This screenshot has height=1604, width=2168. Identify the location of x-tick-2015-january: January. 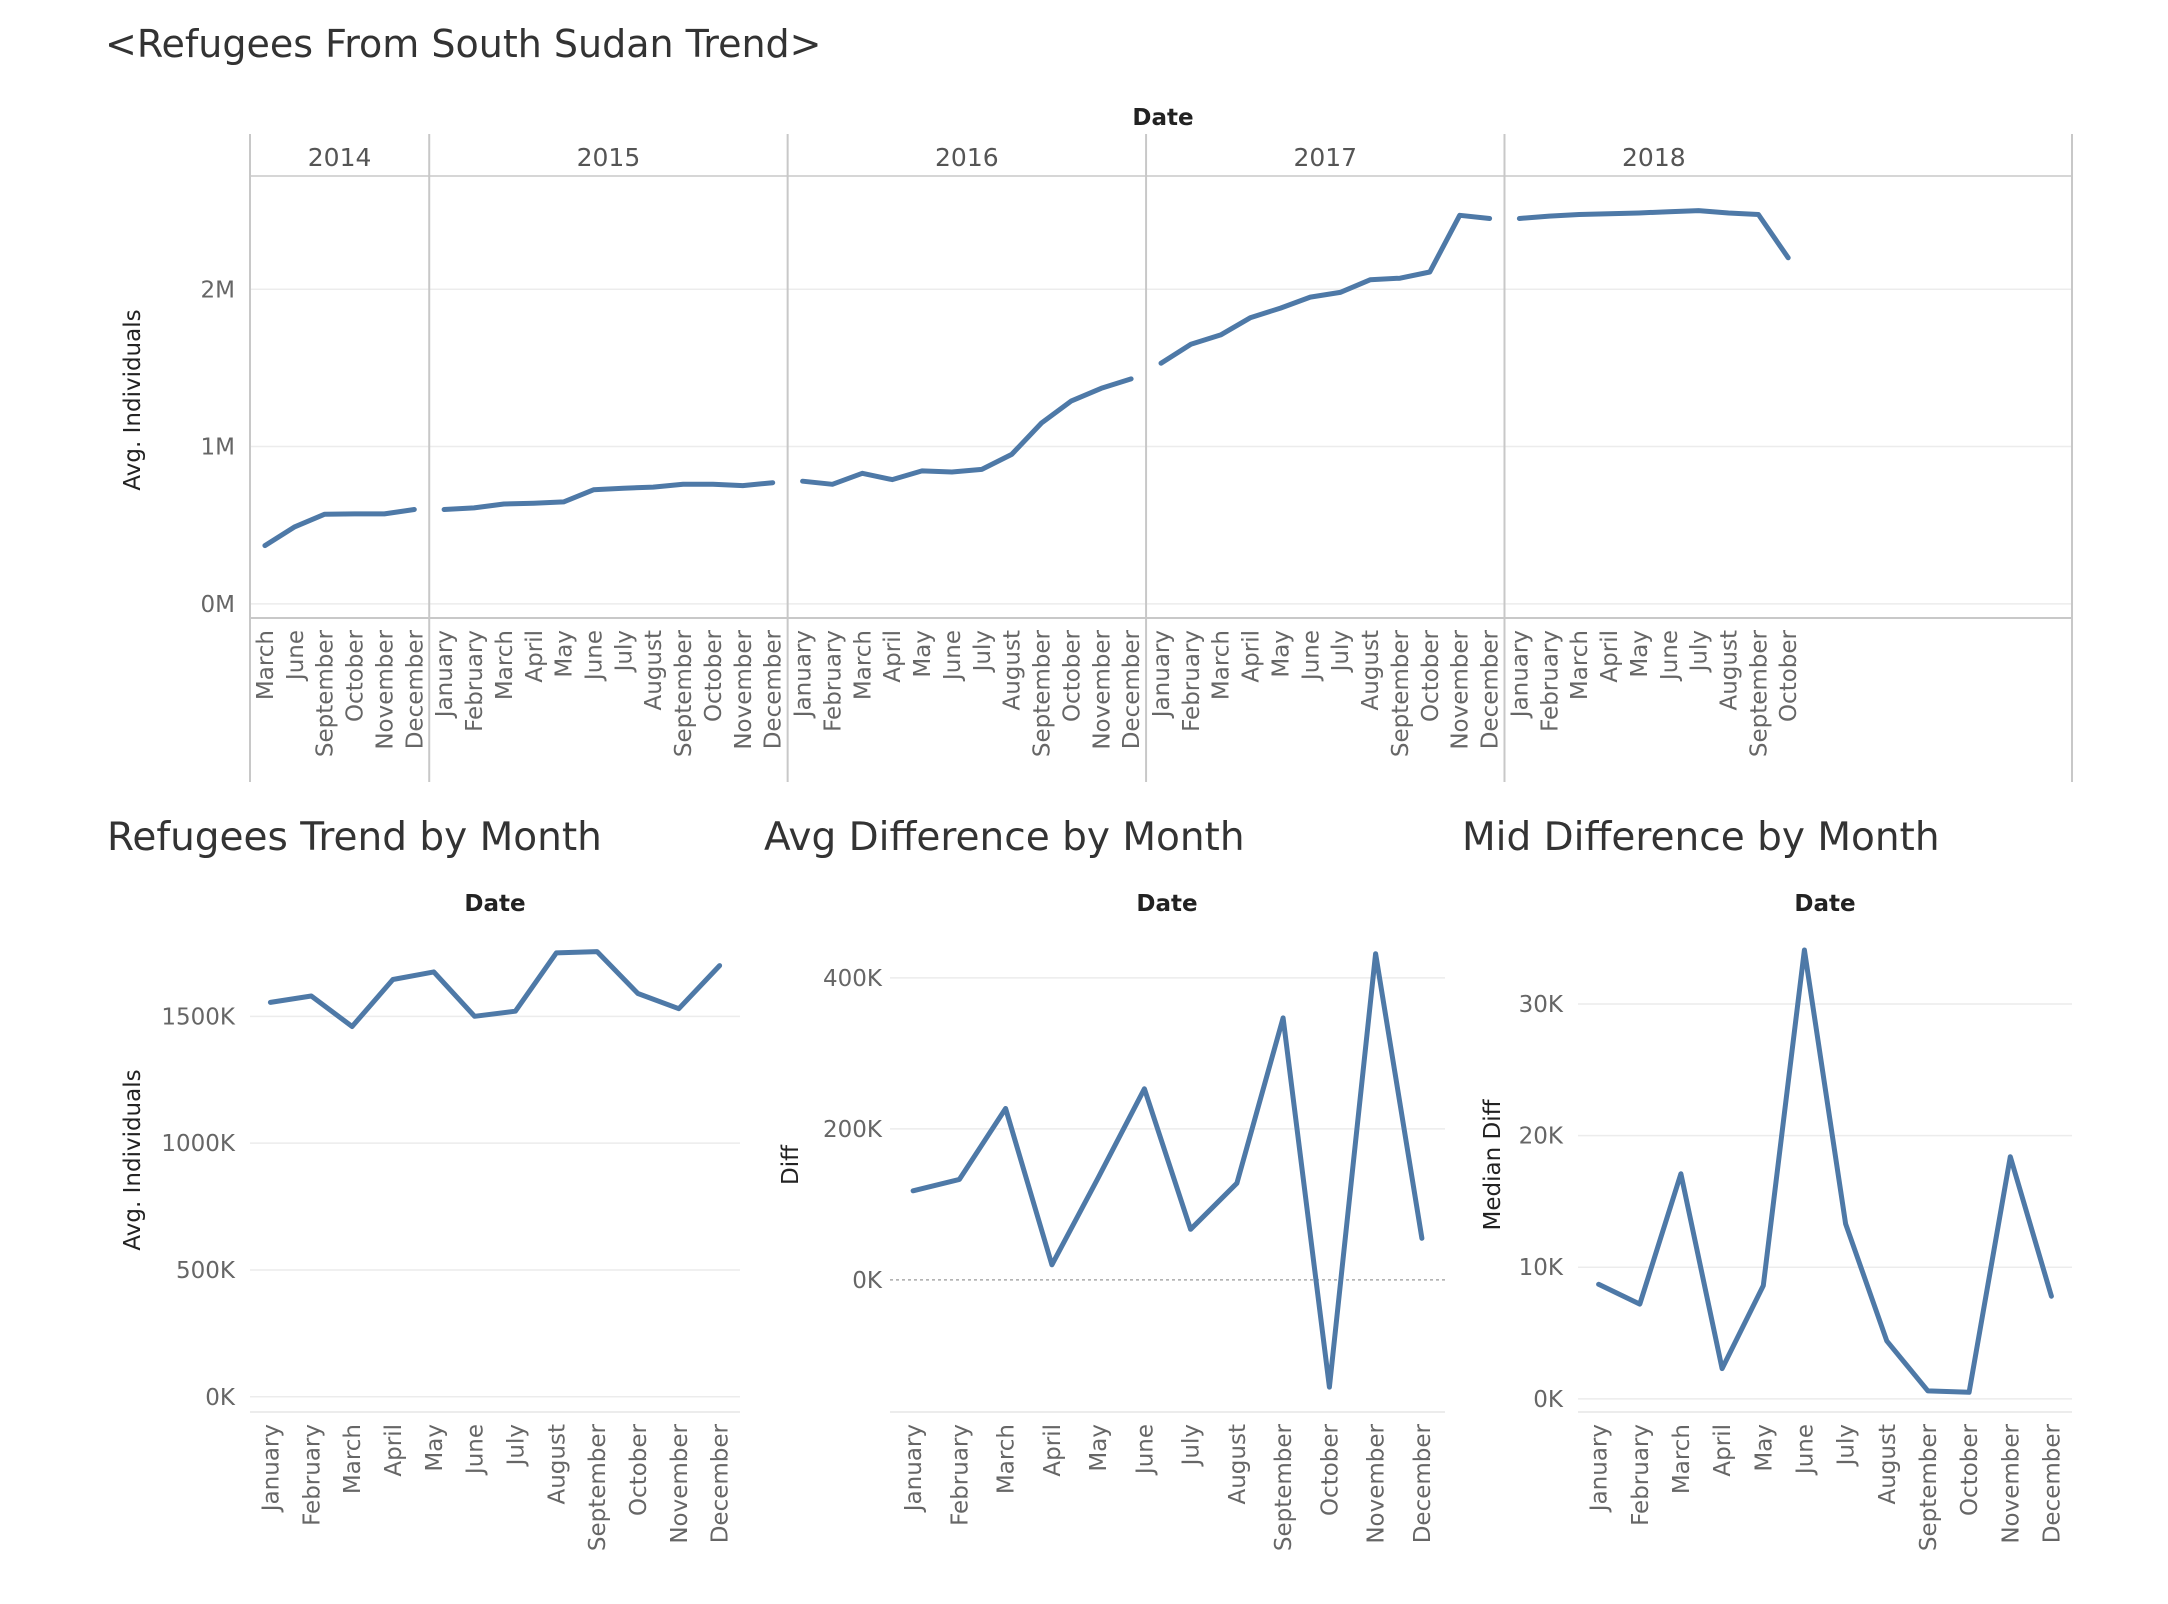
(445, 674).